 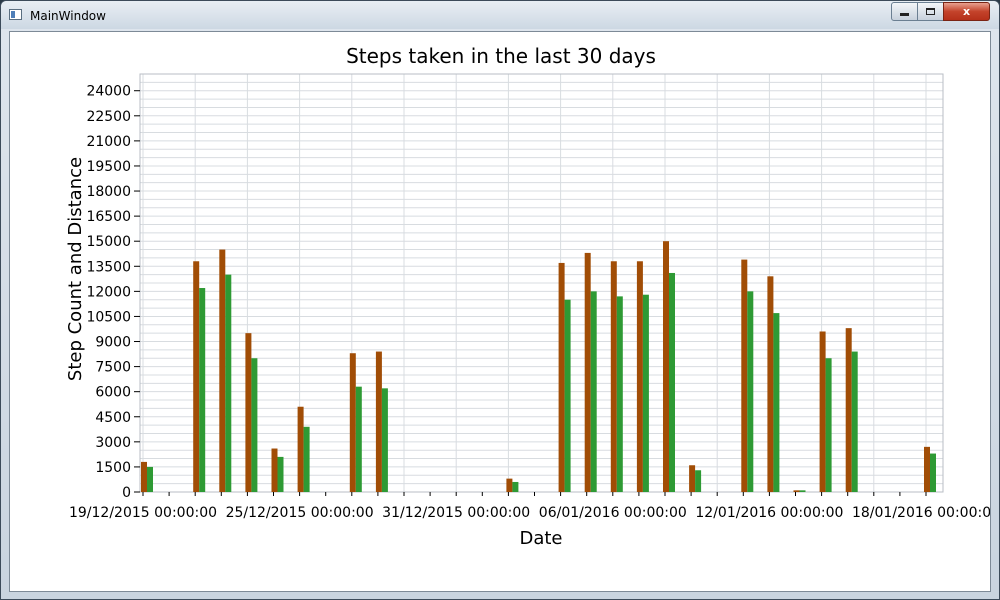 I want to click on maximize-icon, so click(x=930, y=11).